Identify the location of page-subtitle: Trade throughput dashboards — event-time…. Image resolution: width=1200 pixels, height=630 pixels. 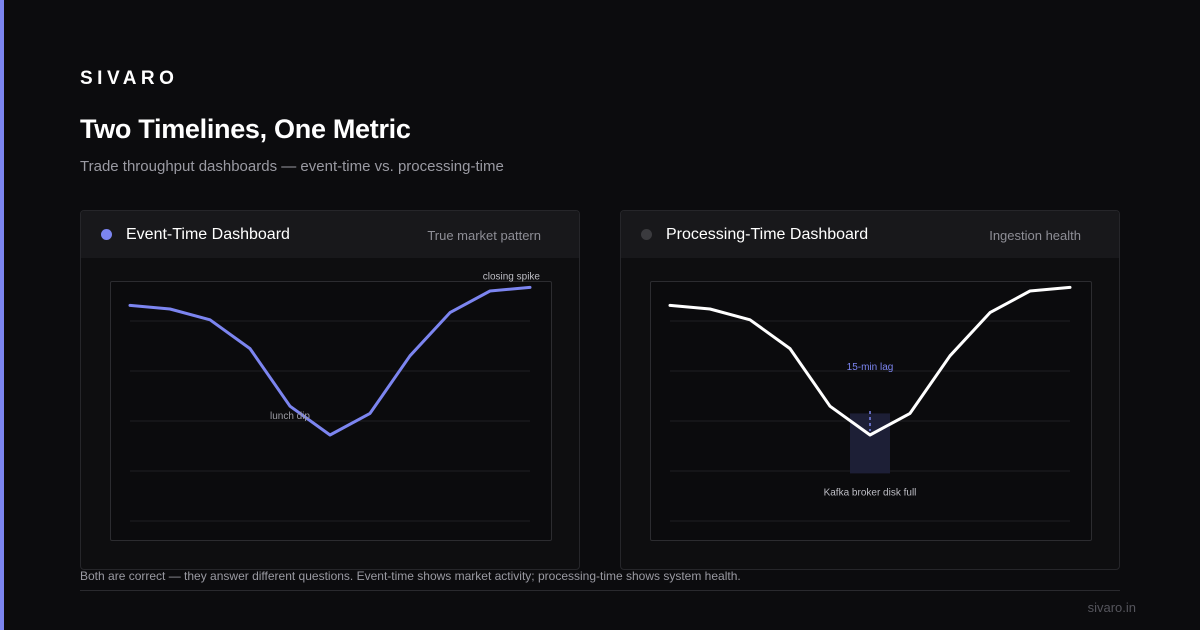
(292, 166).